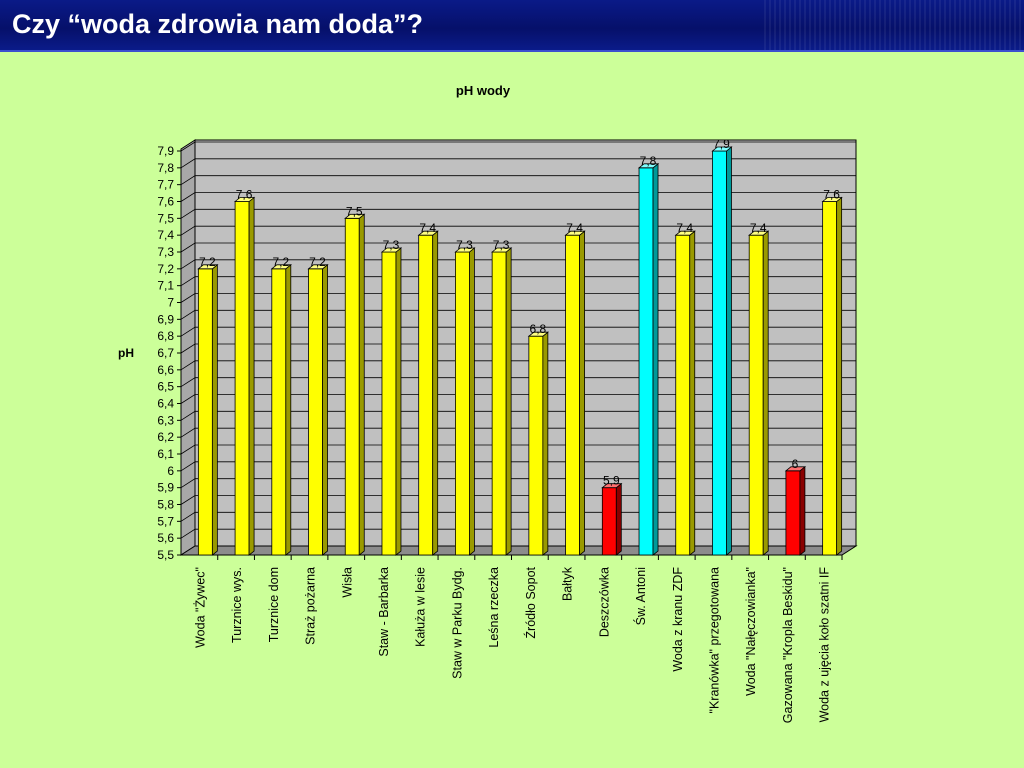  What do you see at coordinates (568, 583) in the screenshot?
I see `x-category-label: Bałtyk` at bounding box center [568, 583].